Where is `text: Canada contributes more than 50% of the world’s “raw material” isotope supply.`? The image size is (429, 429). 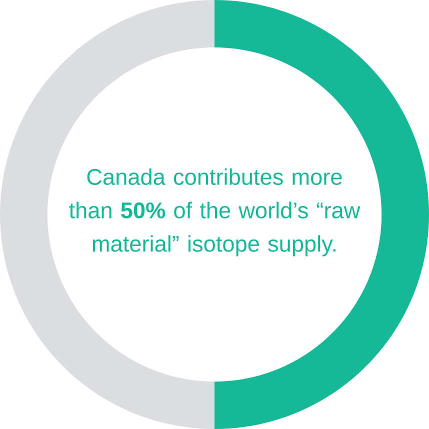
text: Canada contributes more than 50% of the world’s “raw material” isotope supply. is located at coordinates (214, 212).